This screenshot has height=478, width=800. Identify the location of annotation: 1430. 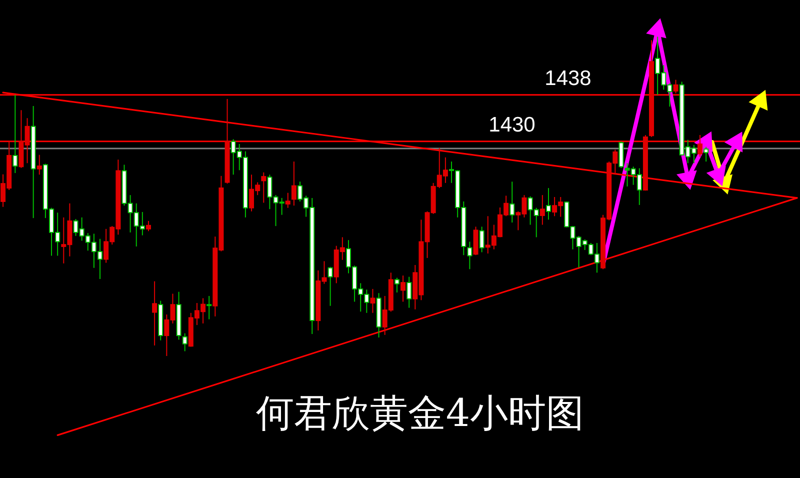
(512, 125).